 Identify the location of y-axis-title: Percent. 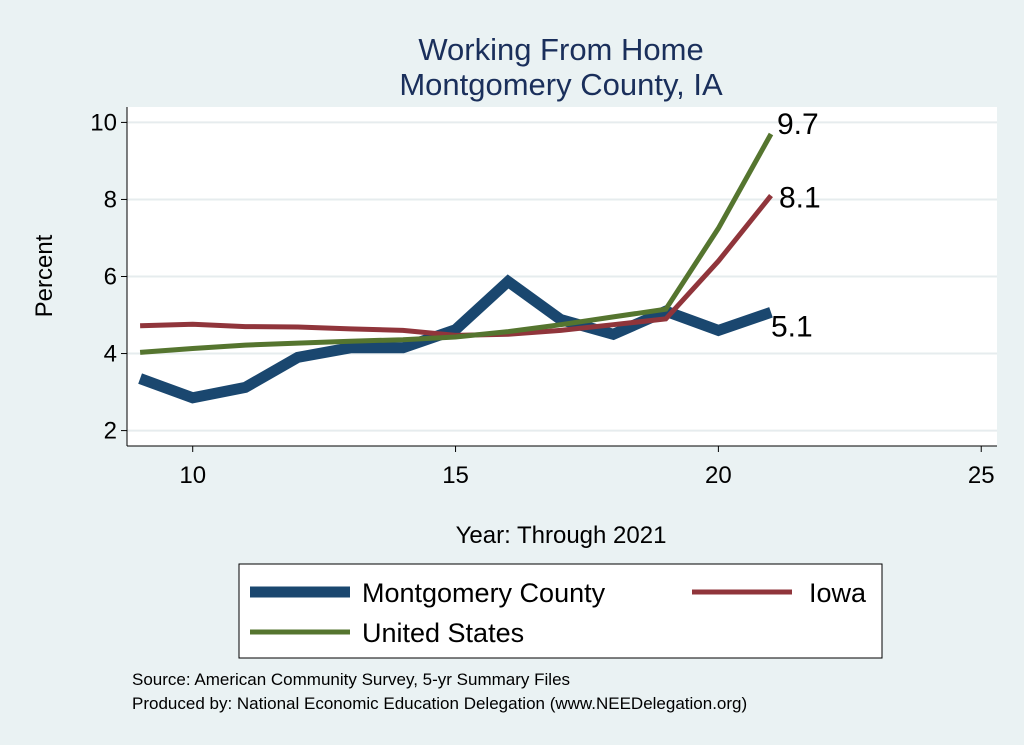
(44, 275).